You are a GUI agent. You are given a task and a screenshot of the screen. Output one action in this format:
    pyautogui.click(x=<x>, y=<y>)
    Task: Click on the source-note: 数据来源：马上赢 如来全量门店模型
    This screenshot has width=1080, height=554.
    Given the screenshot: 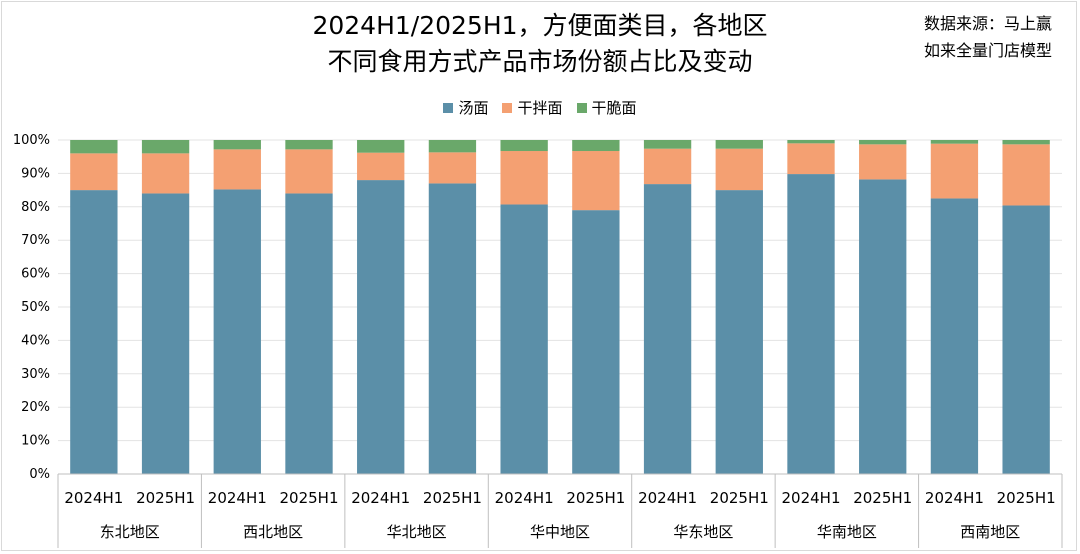 What is the action you would take?
    pyautogui.click(x=988, y=37)
    